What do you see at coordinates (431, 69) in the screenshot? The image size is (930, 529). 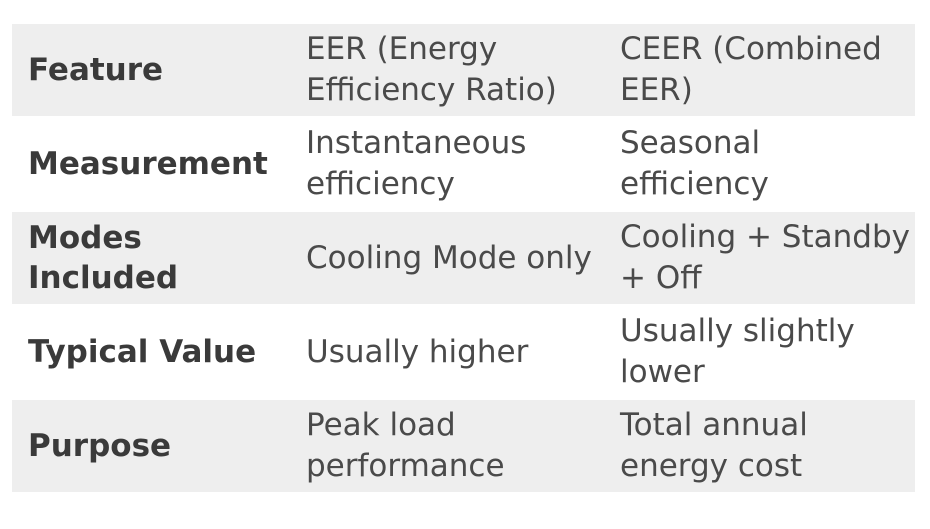 I see `header-eer: EER (Energy Efficiency Ratio)` at bounding box center [431, 69].